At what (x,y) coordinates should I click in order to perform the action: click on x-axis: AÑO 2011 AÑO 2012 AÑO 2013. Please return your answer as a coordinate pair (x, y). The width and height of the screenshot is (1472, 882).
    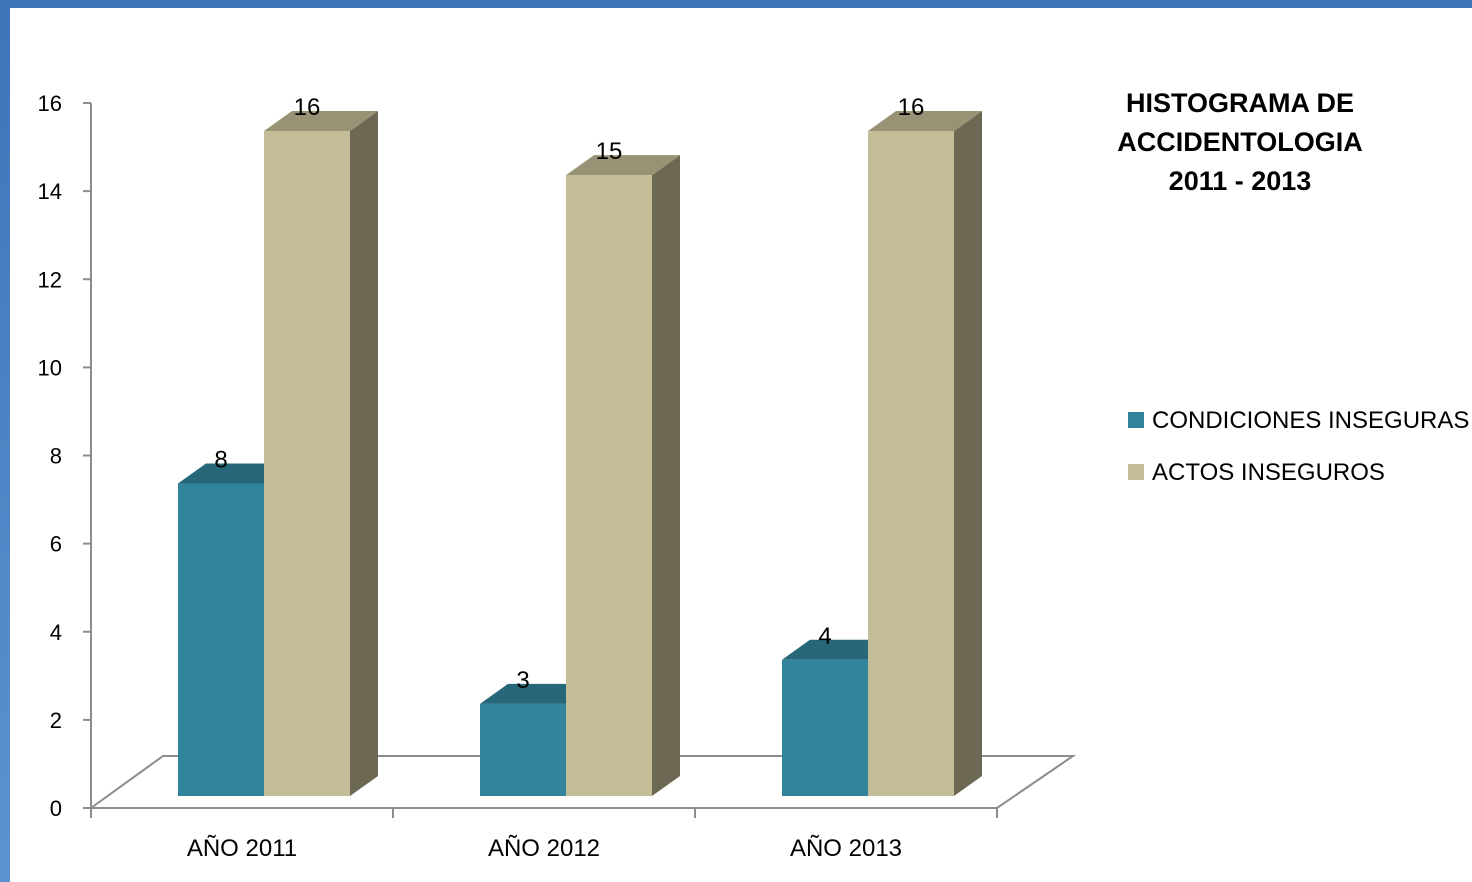
    Looking at the image, I should click on (544, 834).